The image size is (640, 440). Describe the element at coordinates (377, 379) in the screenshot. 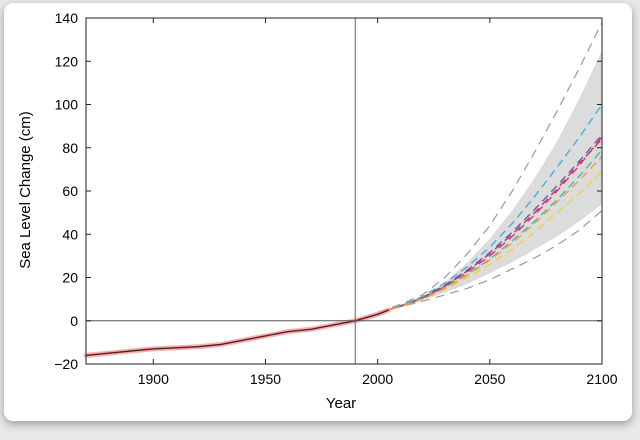

I see `x-tick-label: 2000` at that location.